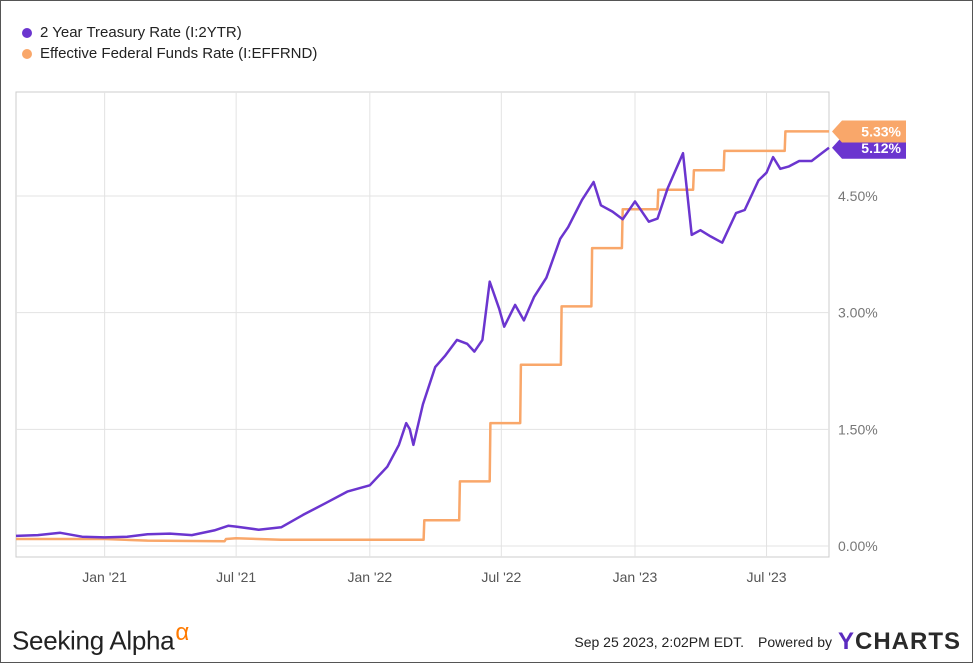 This screenshot has height=665, width=975. I want to click on x-tick-label: Jan '23, so click(635, 577).